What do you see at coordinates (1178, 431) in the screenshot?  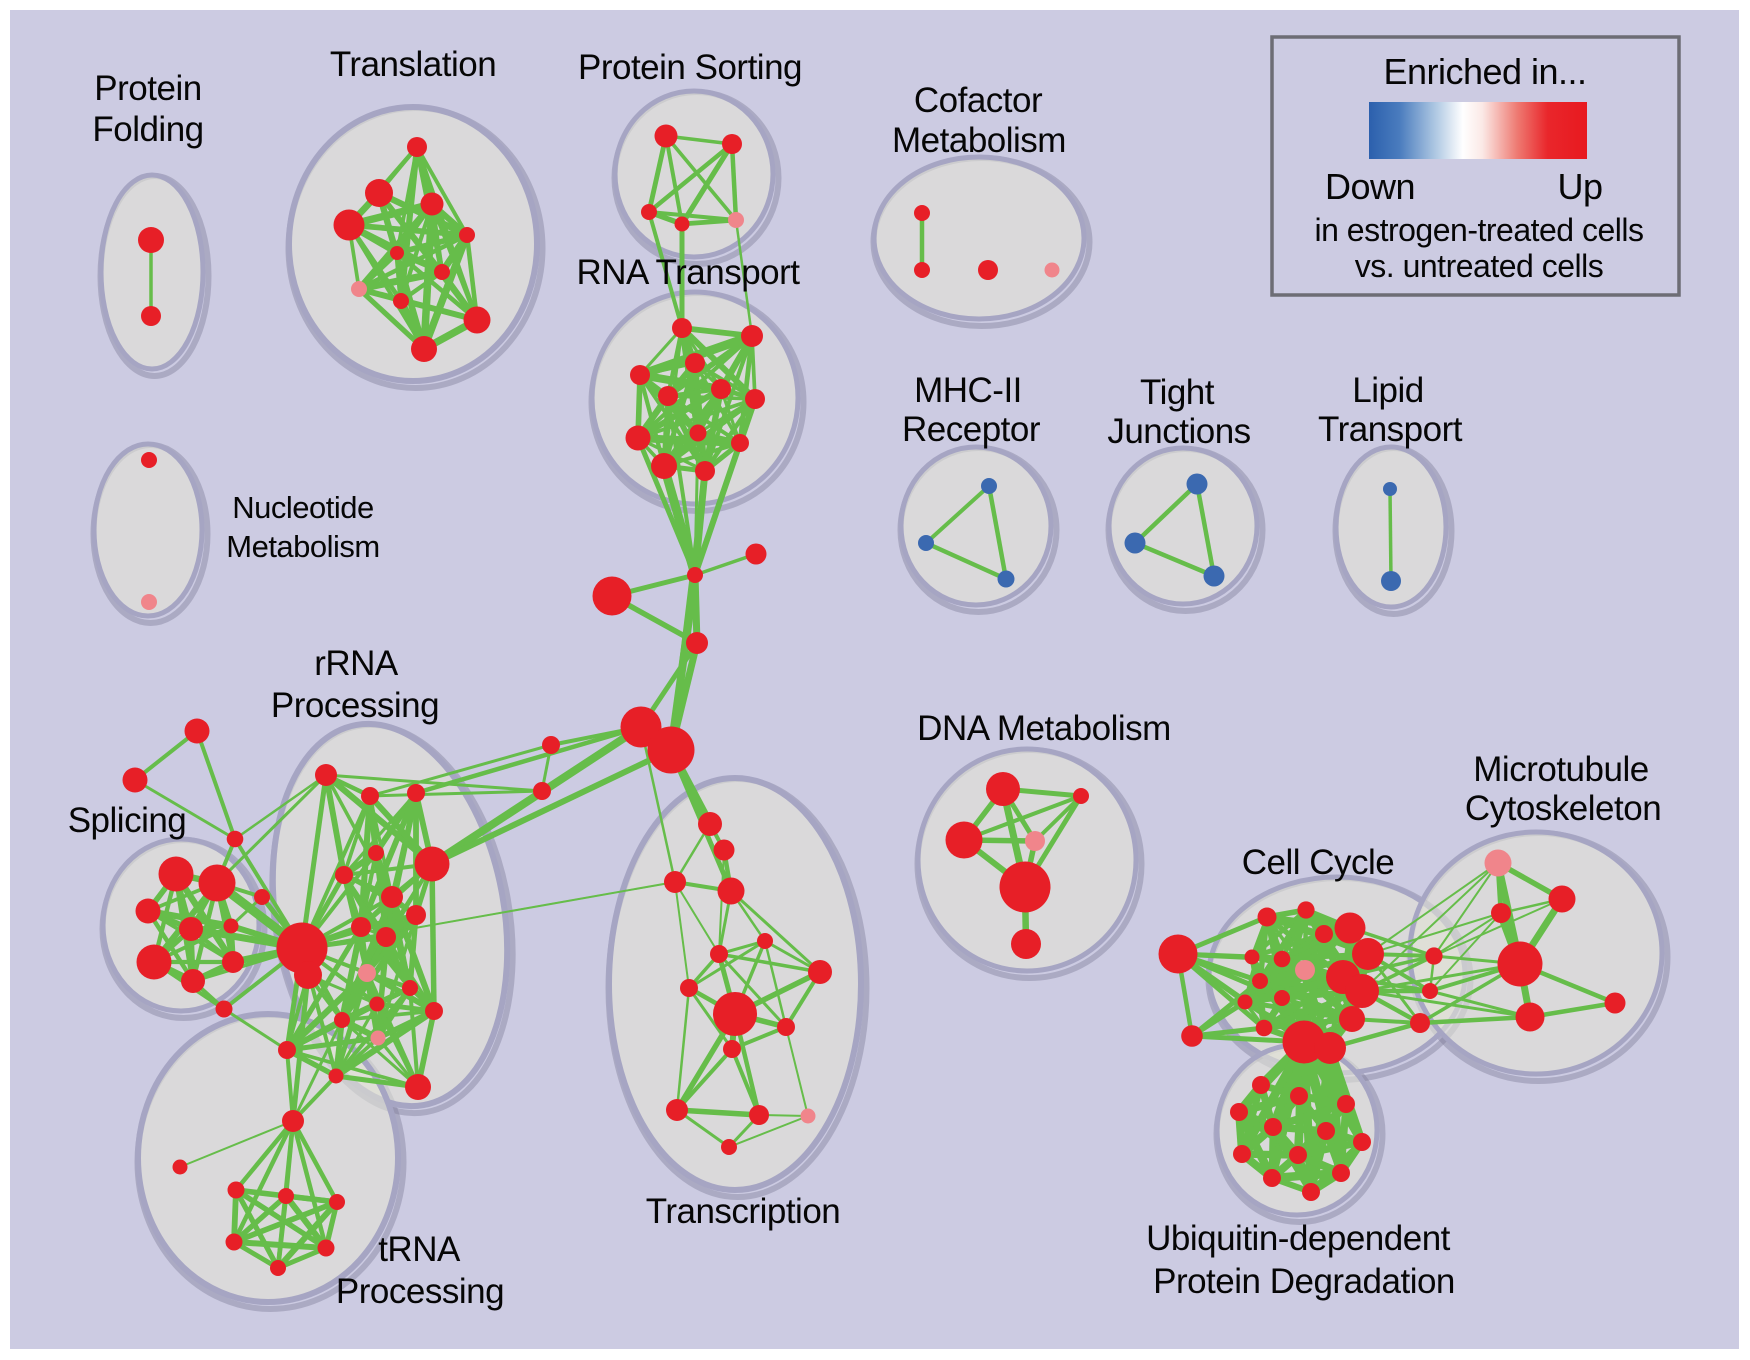 I see `svg-text: Junctions` at bounding box center [1178, 431].